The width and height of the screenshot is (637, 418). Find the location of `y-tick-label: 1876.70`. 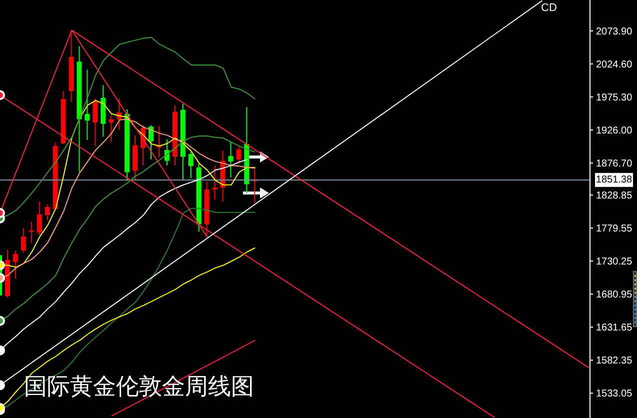

y-tick-label: 1876.70 is located at coordinates (614, 164).